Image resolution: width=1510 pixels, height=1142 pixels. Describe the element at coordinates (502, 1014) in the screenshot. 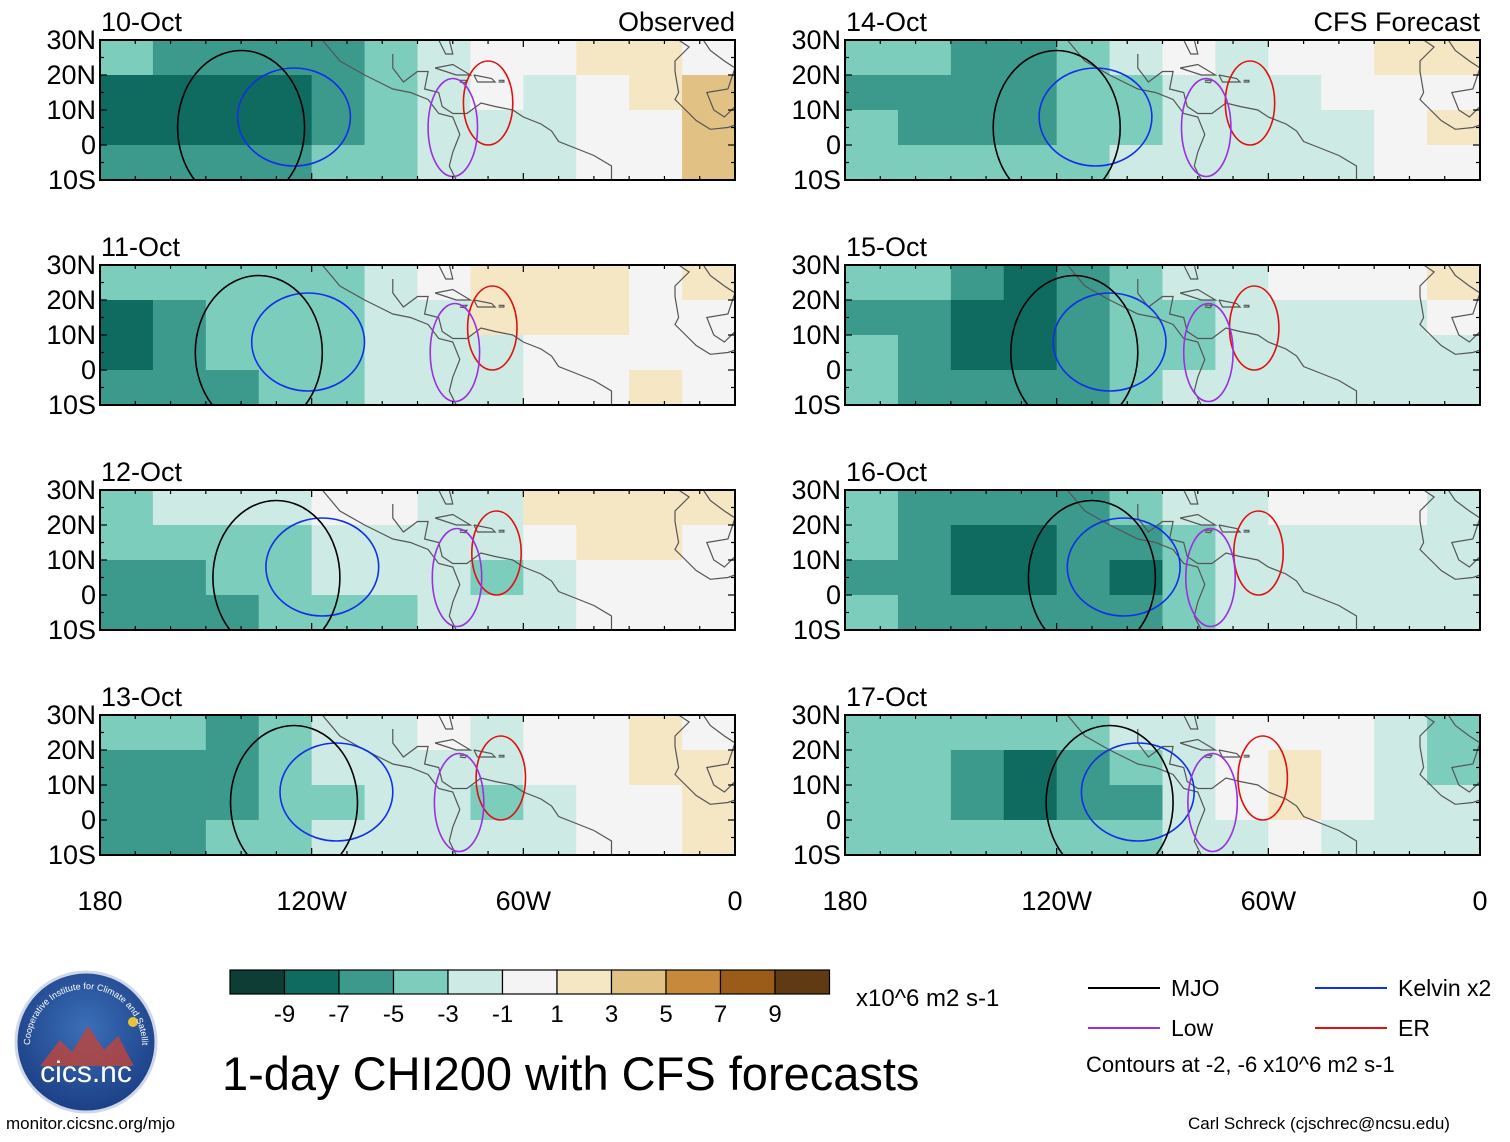

I see `colorbar-tick-label: -1` at that location.